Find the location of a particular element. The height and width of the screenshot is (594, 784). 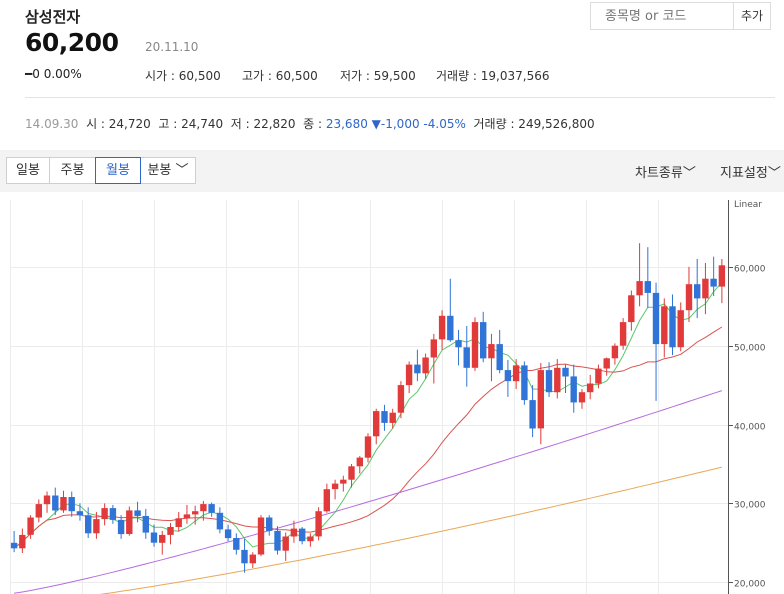

add-stock-button: 추가 is located at coordinates (752, 16).